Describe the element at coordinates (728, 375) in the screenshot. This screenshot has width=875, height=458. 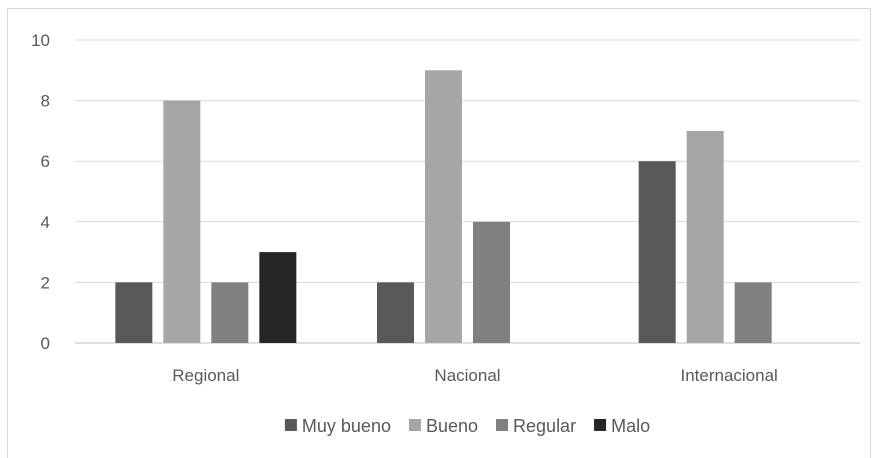
I see `x-tick-label: Internacional` at that location.